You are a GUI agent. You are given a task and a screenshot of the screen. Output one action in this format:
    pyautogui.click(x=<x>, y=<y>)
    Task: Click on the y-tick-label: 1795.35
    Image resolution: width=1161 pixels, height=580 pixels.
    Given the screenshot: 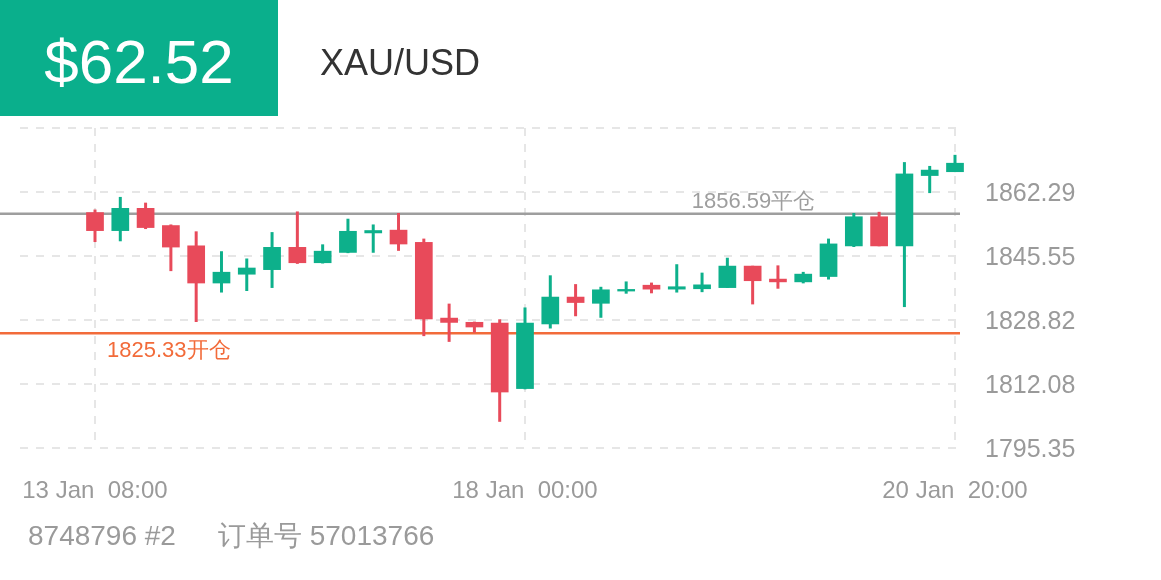 What is the action you would take?
    pyautogui.click(x=1030, y=448)
    